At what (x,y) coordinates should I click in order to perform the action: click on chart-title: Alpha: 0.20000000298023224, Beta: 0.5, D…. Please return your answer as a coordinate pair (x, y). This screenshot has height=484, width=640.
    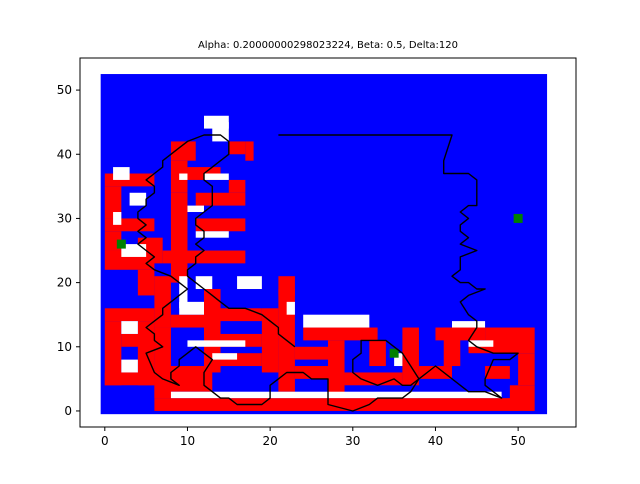
    Looking at the image, I should click on (328, 45).